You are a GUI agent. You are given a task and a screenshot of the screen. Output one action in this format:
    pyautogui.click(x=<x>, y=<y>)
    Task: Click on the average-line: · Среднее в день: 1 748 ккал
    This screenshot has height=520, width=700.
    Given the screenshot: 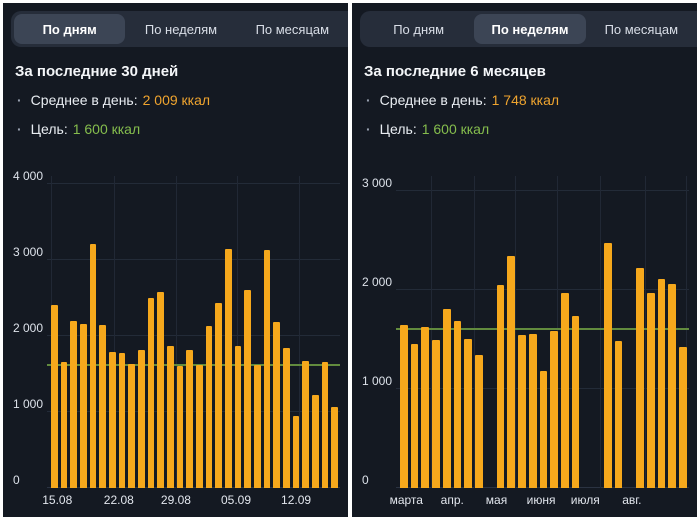 What is the action you would take?
    pyautogui.click(x=524, y=100)
    